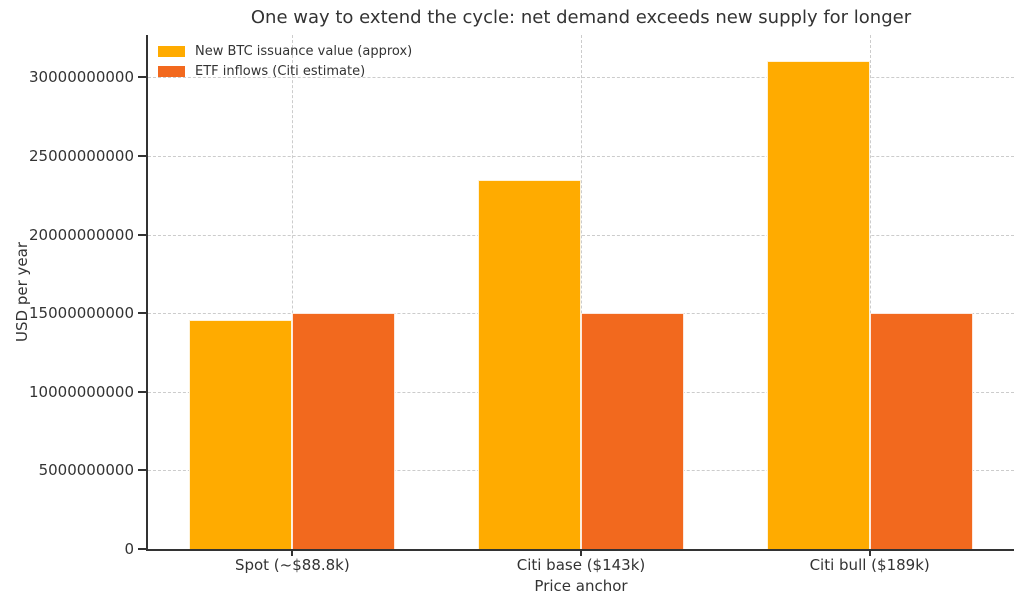 The image size is (1024, 605). Describe the element at coordinates (581, 565) in the screenshot. I see `x-tick-label: Citi base ($143k)` at that location.